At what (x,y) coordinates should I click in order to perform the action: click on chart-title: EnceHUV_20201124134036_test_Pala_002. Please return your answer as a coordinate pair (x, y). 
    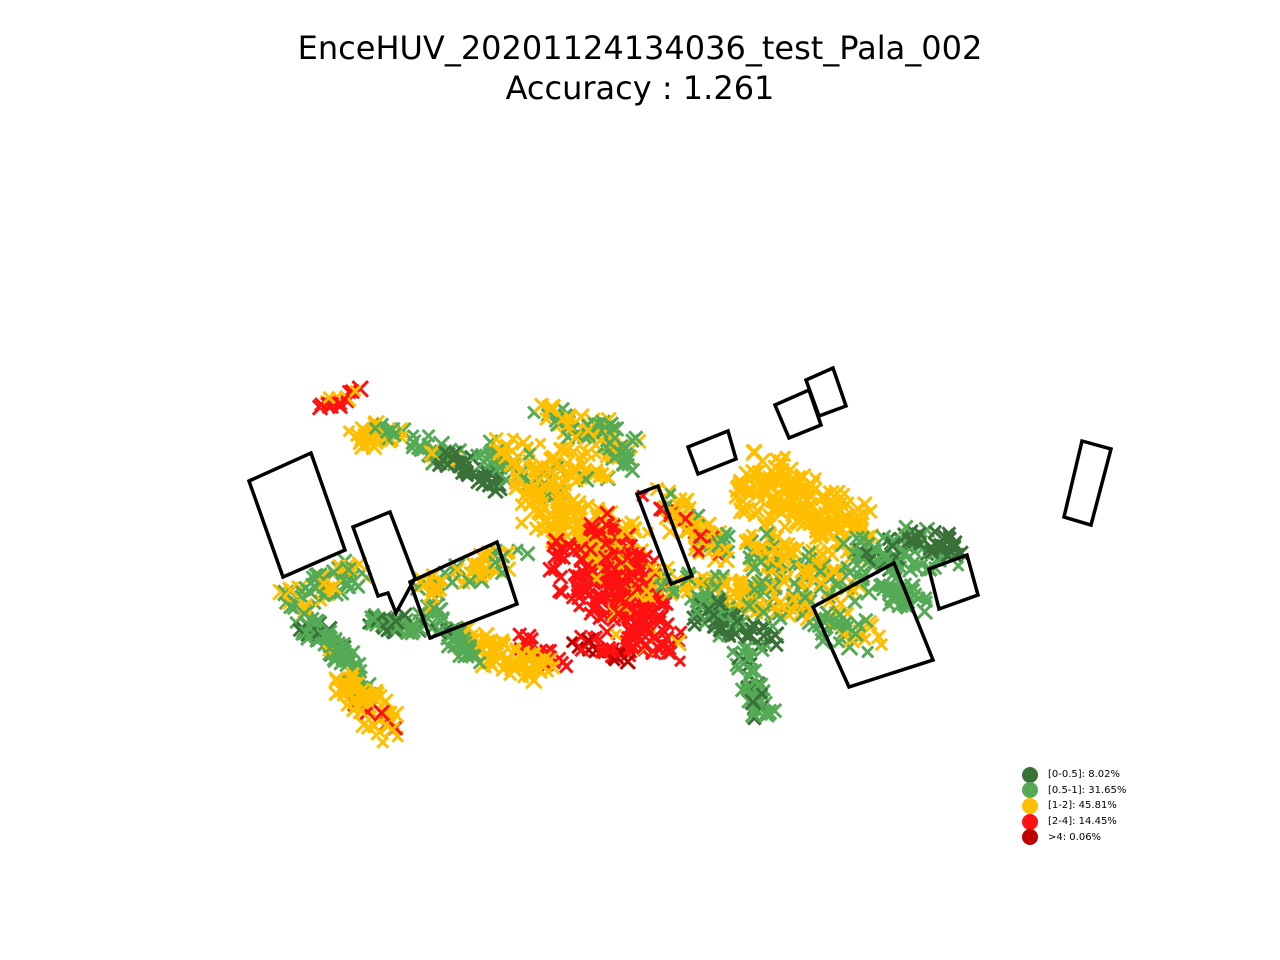
    Looking at the image, I should click on (640, 48).